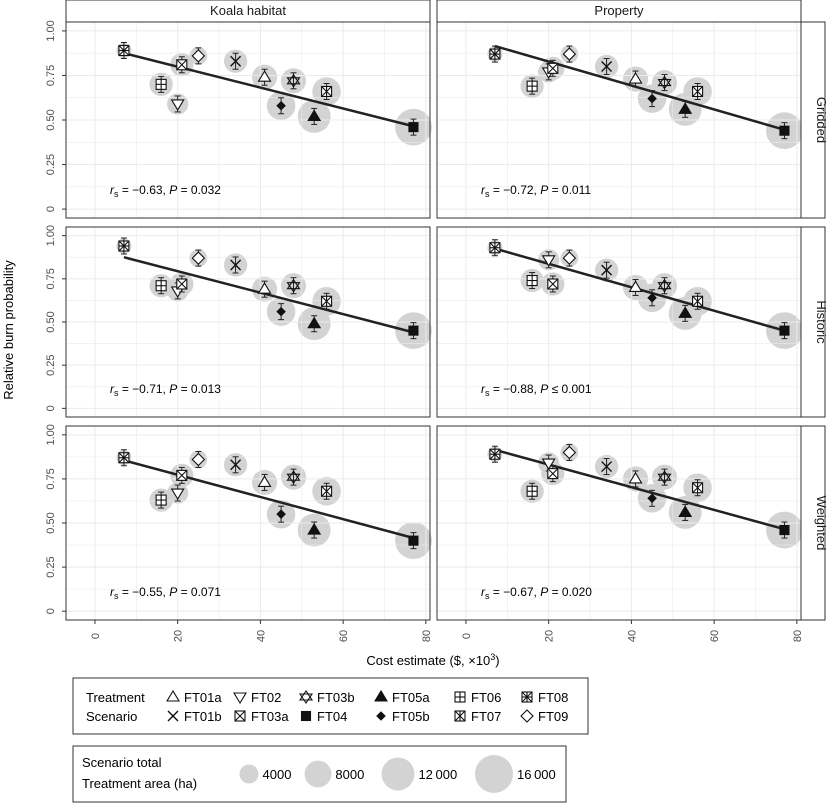 Image resolution: width=826 pixels, height=804 pixels. I want to click on legend-label-ft07: FT07, so click(486, 716).